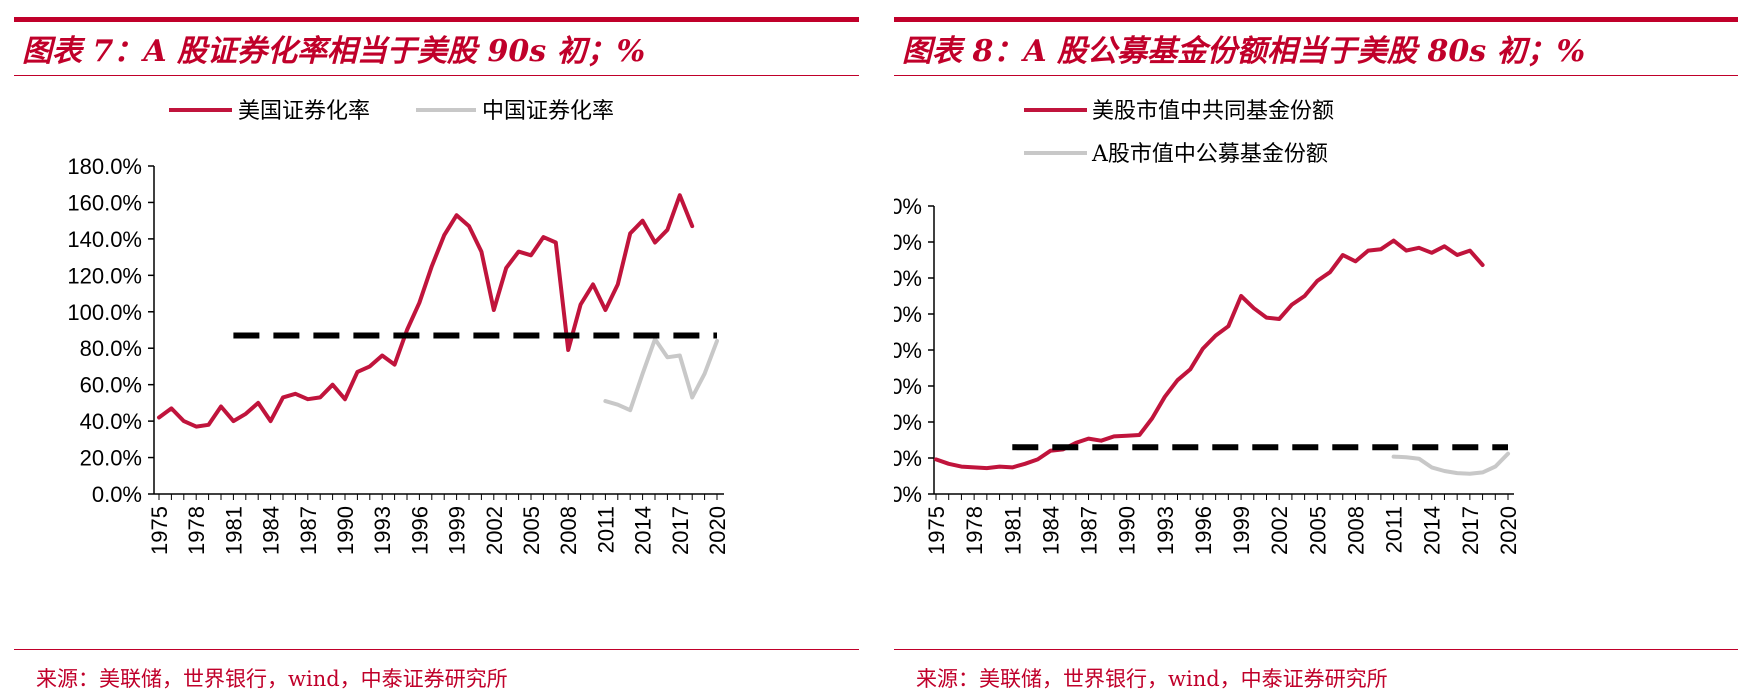 The image size is (1738, 698). I want to click on y-tick-label: 80.0%, so click(111, 348).